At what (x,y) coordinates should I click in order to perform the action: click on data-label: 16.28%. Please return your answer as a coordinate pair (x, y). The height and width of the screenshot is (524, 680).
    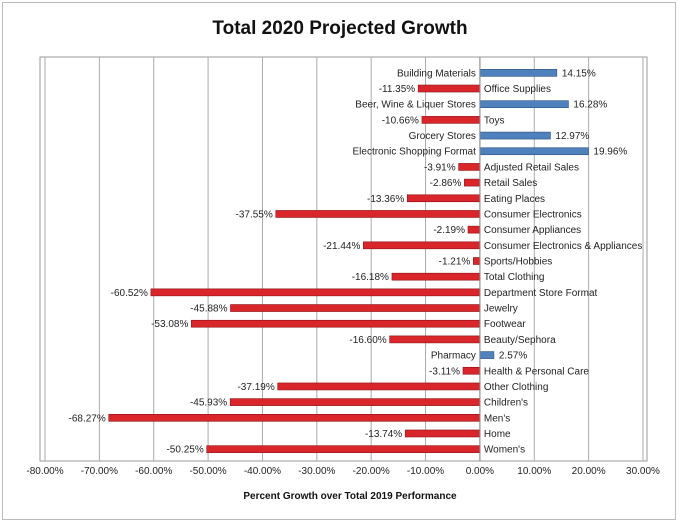
    Looking at the image, I should click on (590, 105).